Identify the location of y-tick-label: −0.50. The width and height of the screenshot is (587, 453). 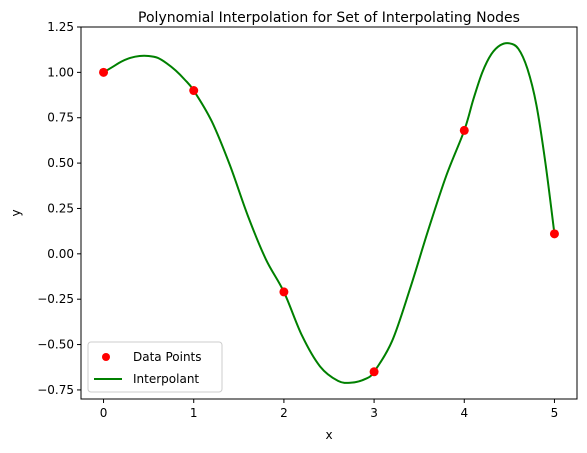
(55, 345).